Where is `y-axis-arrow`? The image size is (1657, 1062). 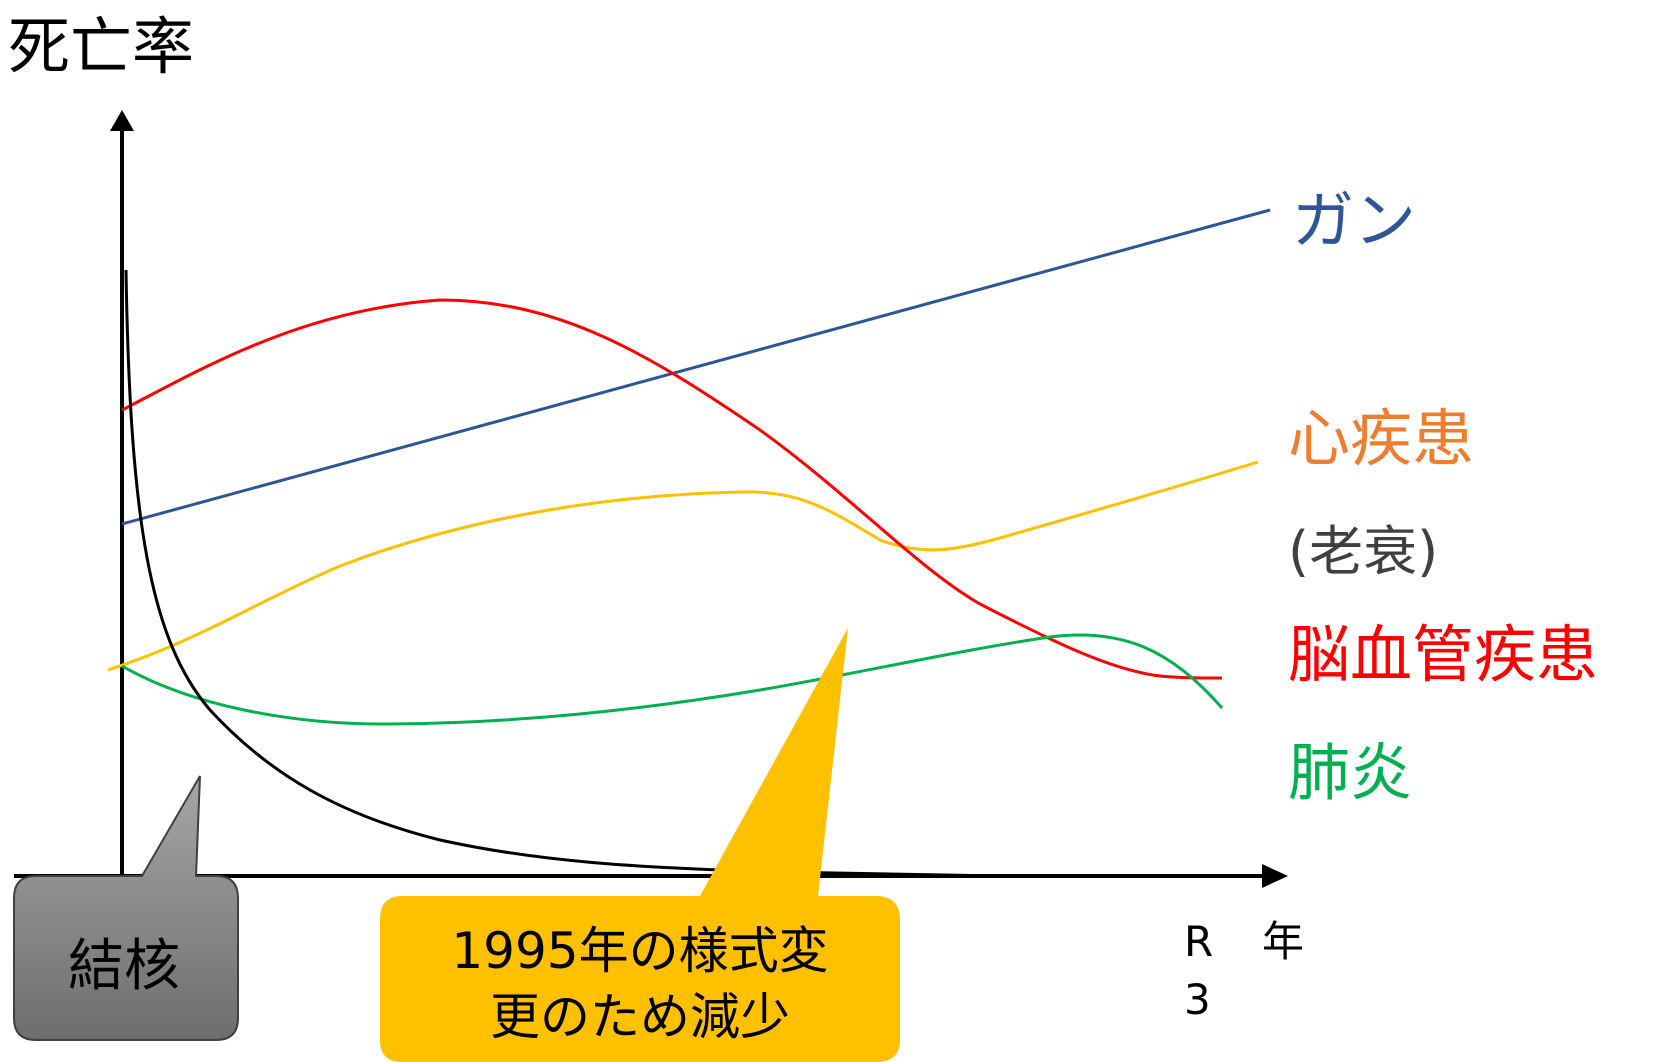
y-axis-arrow is located at coordinates (122, 120).